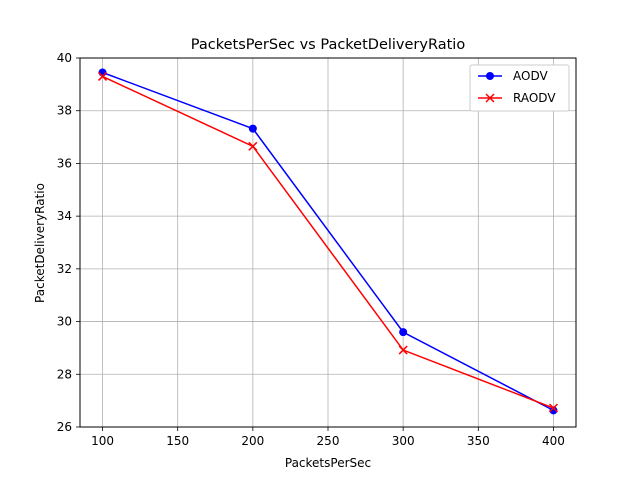  I want to click on legend-label-raodv: RAODV, so click(534, 98).